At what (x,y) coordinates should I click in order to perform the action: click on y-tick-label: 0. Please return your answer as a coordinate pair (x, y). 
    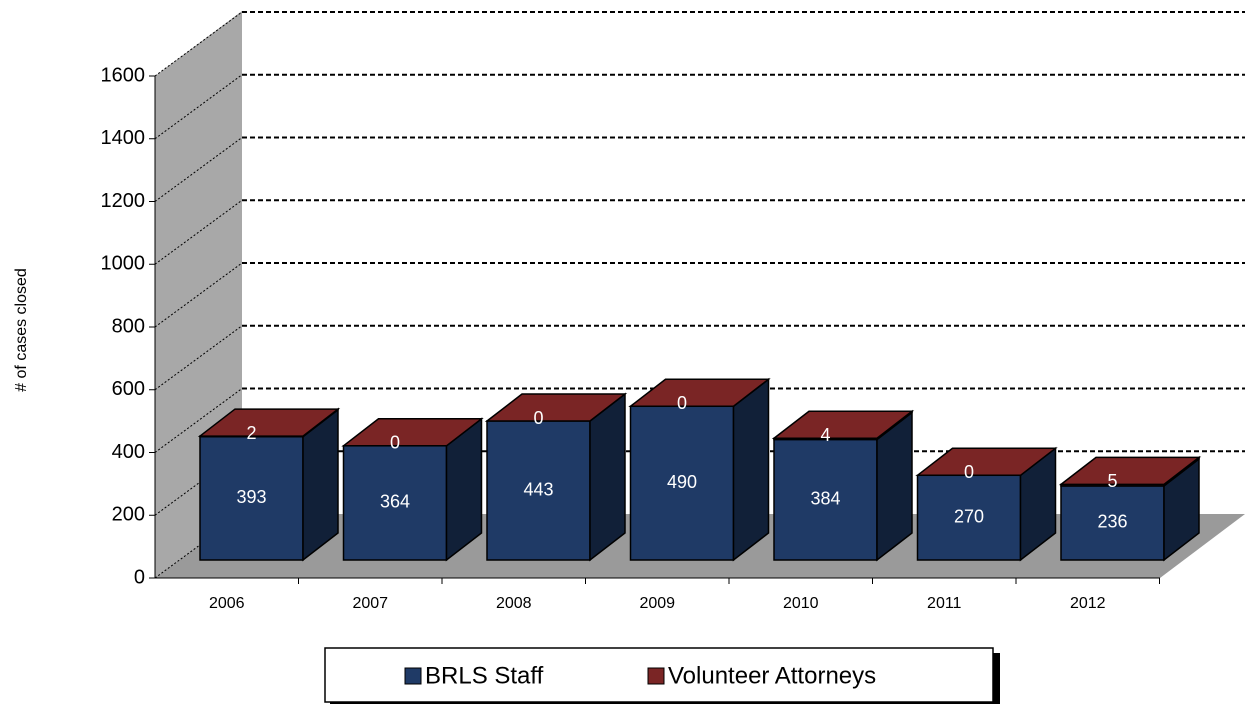
    Looking at the image, I should click on (139, 577).